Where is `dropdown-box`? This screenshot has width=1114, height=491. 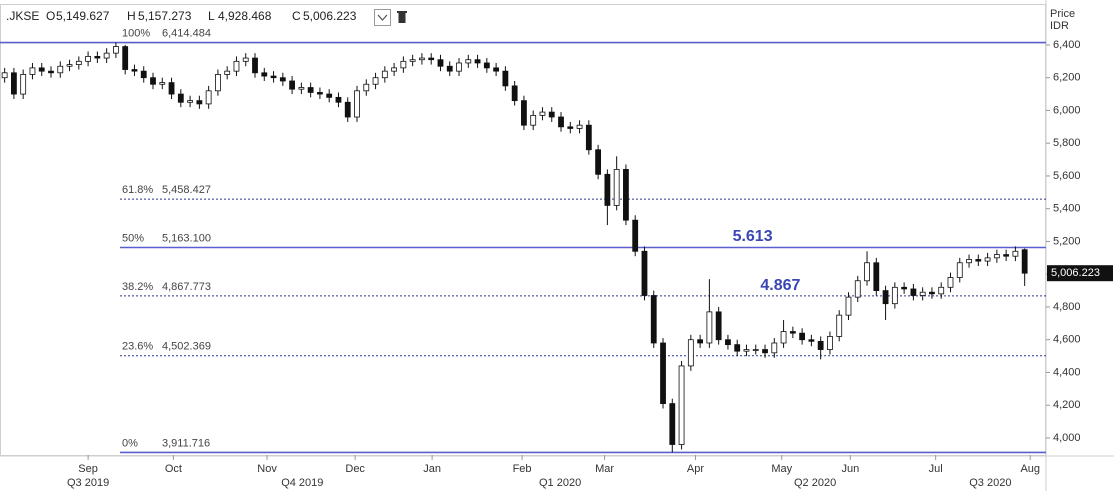 dropdown-box is located at coordinates (382, 17).